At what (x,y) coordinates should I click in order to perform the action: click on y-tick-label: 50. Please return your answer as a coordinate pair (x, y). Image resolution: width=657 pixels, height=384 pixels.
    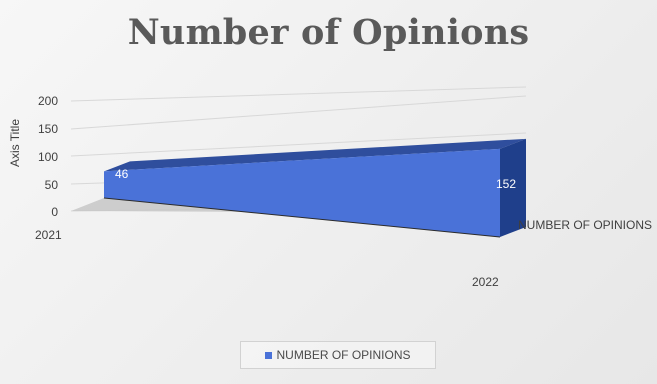
    Looking at the image, I should click on (52, 185).